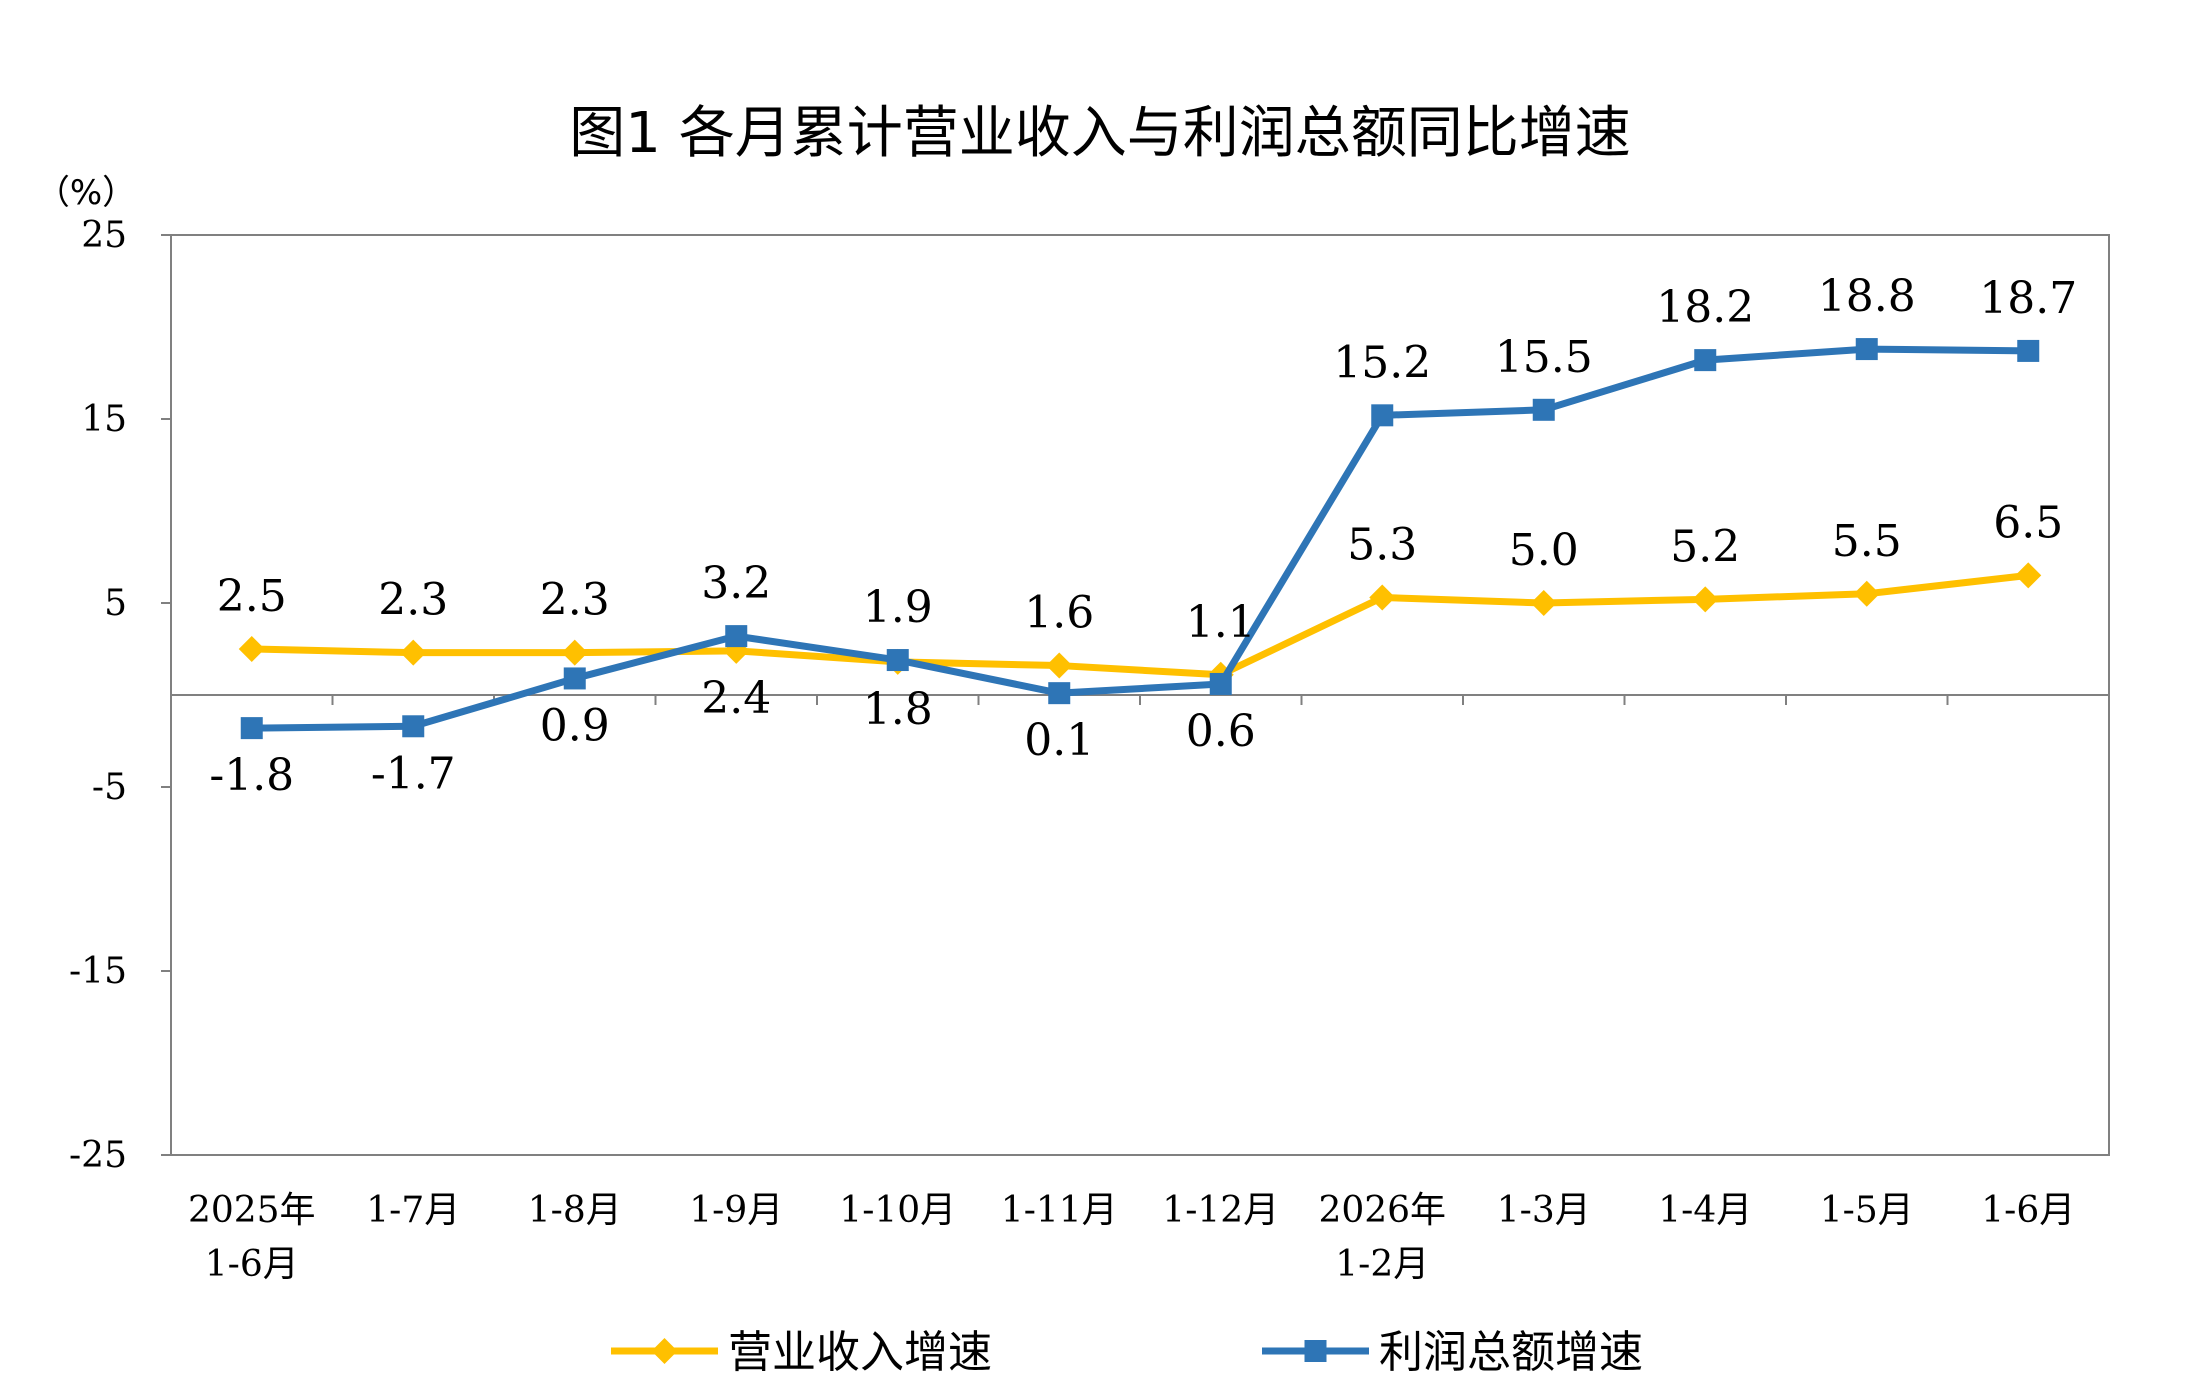  What do you see at coordinates (736, 1210) in the screenshot?
I see `x-tick-label: 1-9月` at bounding box center [736, 1210].